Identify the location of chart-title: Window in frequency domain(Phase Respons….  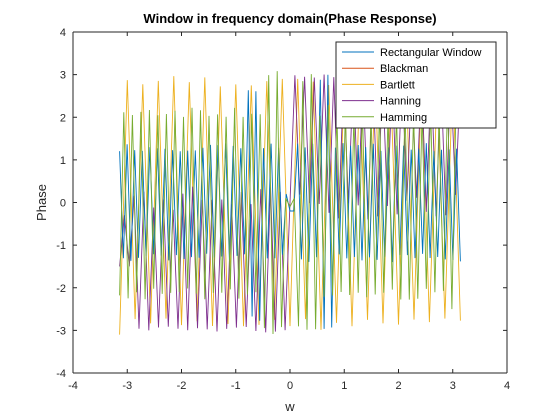
(289, 18).